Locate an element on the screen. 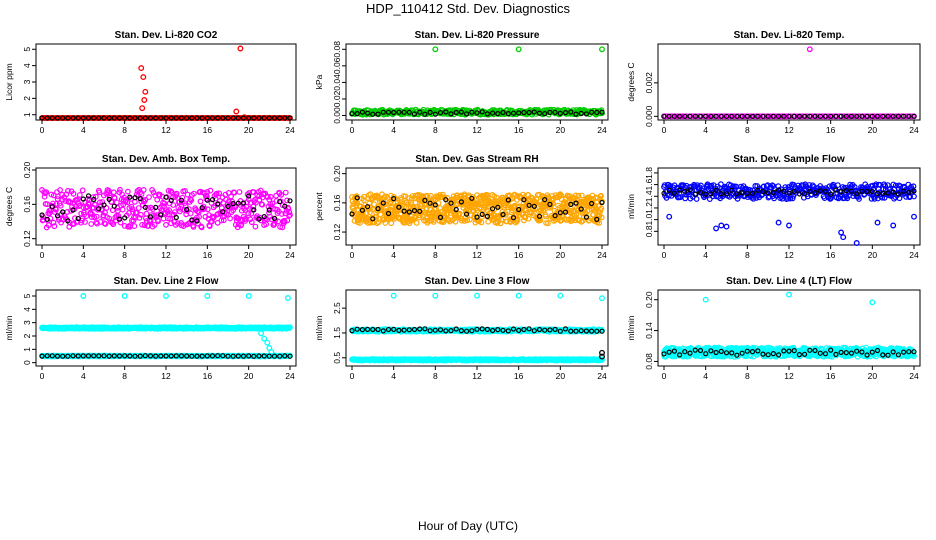  x-tick-label: 20 is located at coordinates (249, 255).